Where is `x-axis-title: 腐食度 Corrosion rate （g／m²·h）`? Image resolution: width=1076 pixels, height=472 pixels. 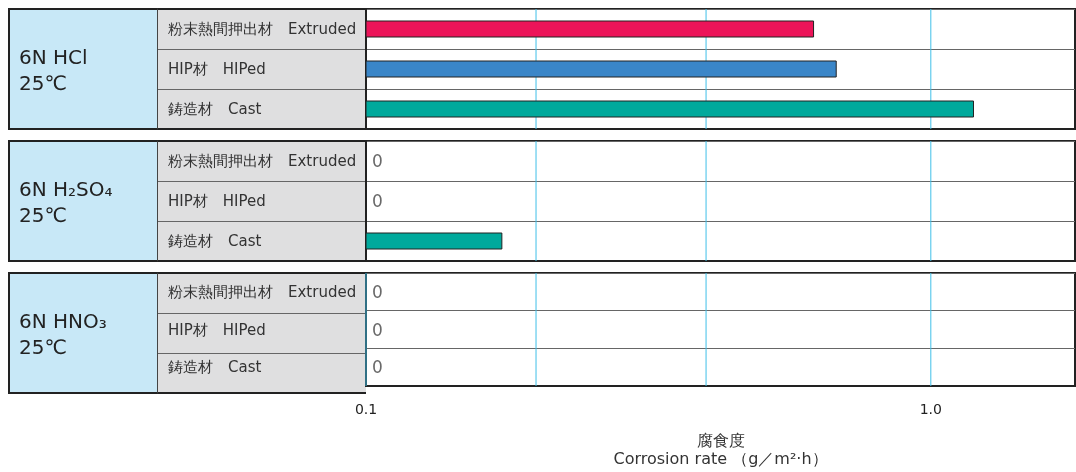 x-axis-title: 腐食度 Corrosion rate （g／m²·h） is located at coordinates (720, 449).